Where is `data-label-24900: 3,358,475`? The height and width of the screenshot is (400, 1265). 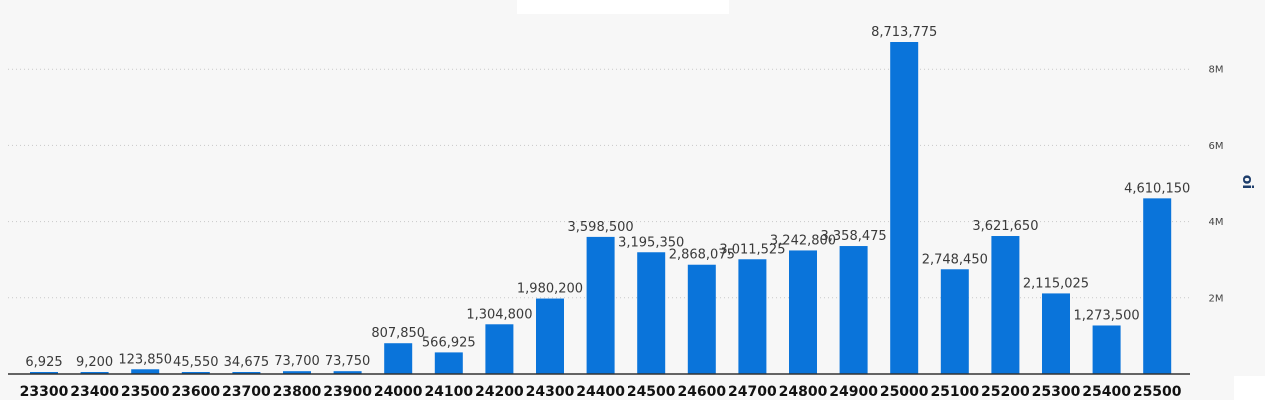
data-label-24900: 3,358,475 is located at coordinates (854, 236).